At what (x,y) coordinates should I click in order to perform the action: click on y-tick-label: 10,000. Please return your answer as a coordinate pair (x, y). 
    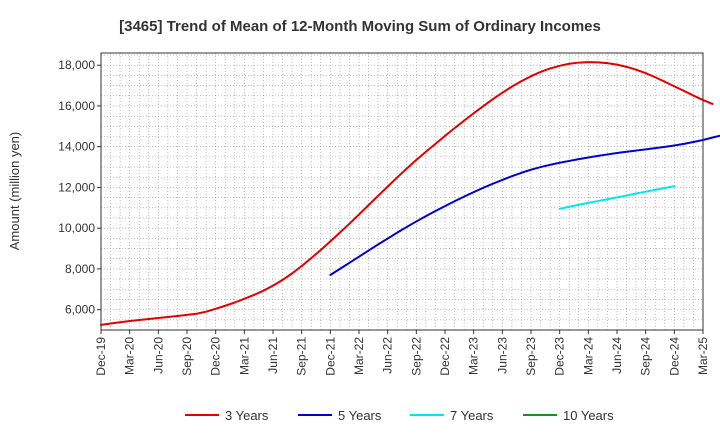
    Looking at the image, I should click on (76, 228).